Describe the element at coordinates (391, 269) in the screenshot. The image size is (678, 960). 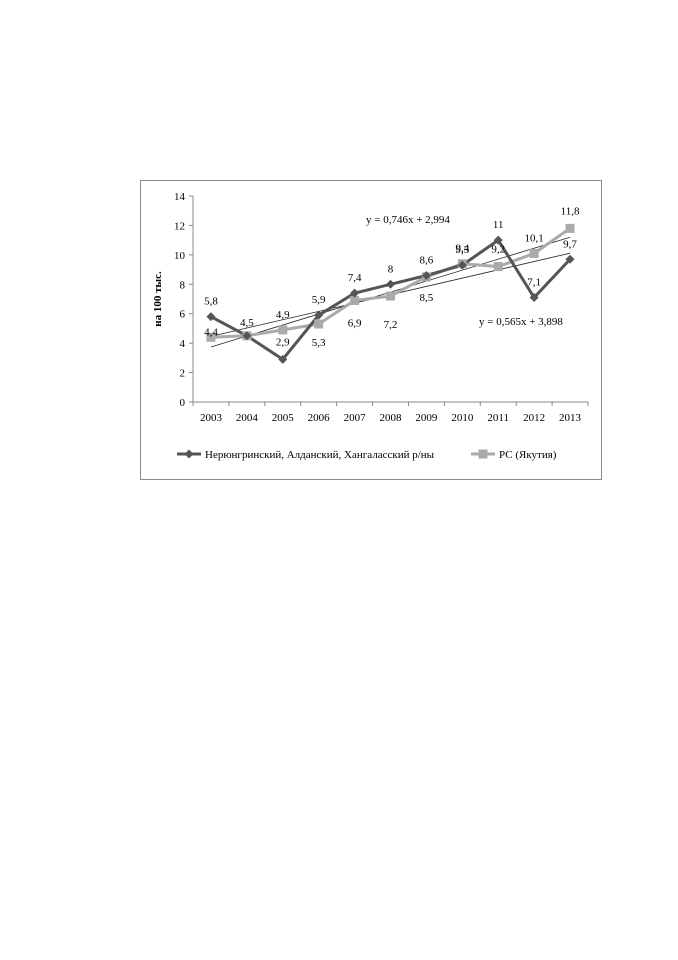
I see `data-label: 8` at that location.